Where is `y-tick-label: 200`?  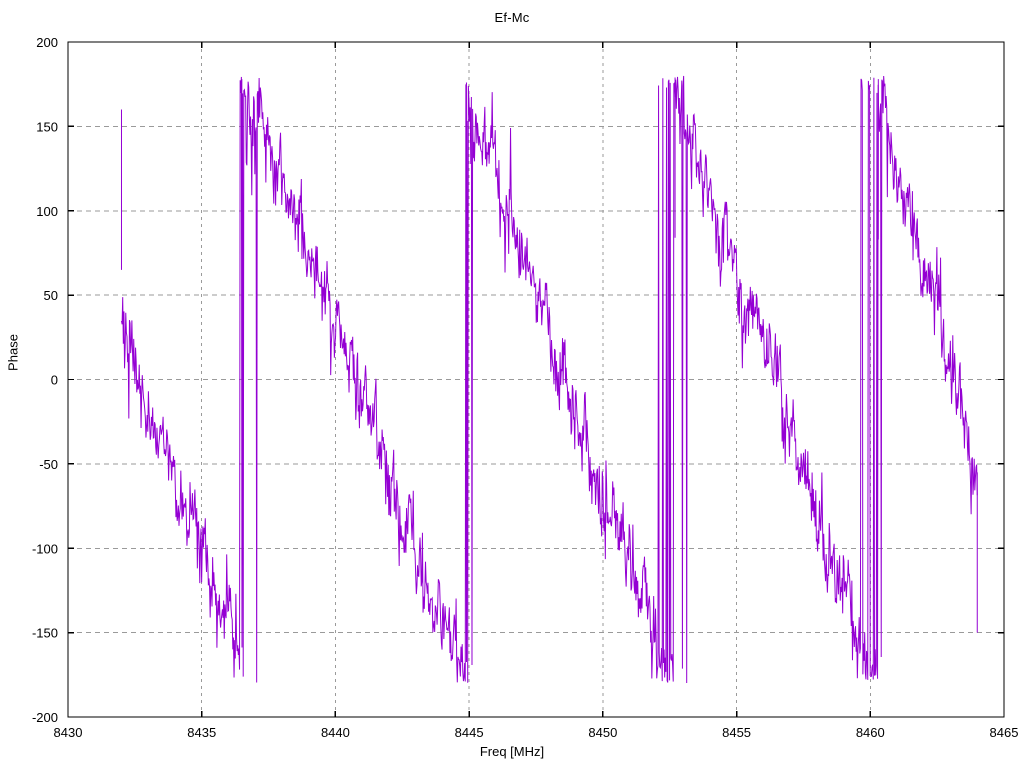 y-tick-label: 200 is located at coordinates (47, 42).